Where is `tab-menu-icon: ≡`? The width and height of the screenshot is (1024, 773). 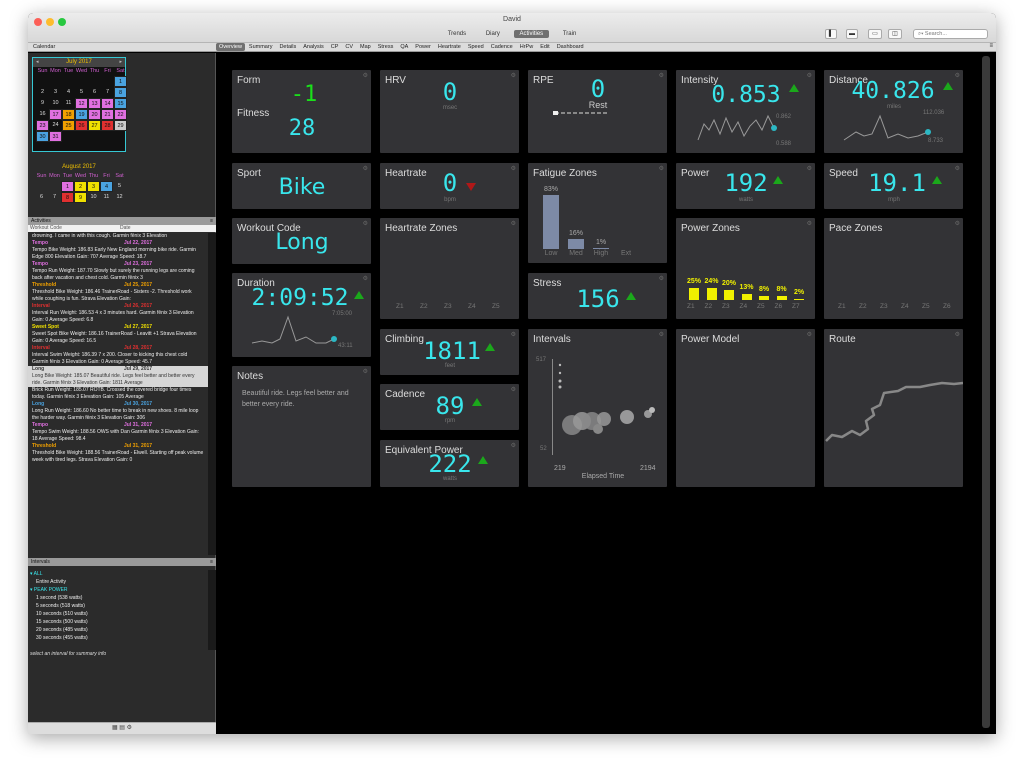 tab-menu-icon: ≡ is located at coordinates (991, 46).